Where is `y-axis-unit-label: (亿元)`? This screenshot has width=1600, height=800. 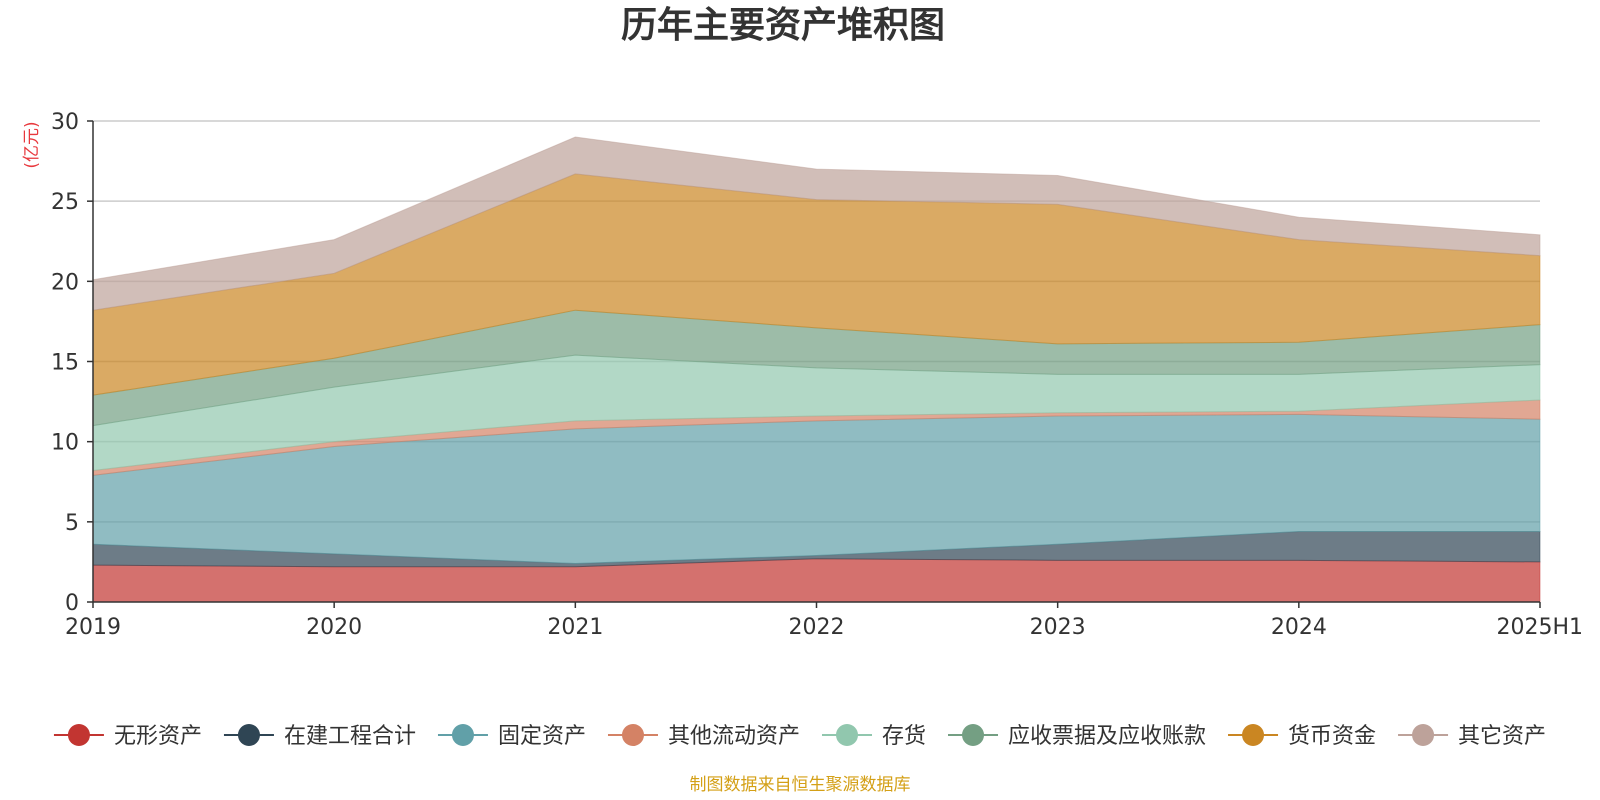
y-axis-unit-label: (亿元) is located at coordinates (32, 144).